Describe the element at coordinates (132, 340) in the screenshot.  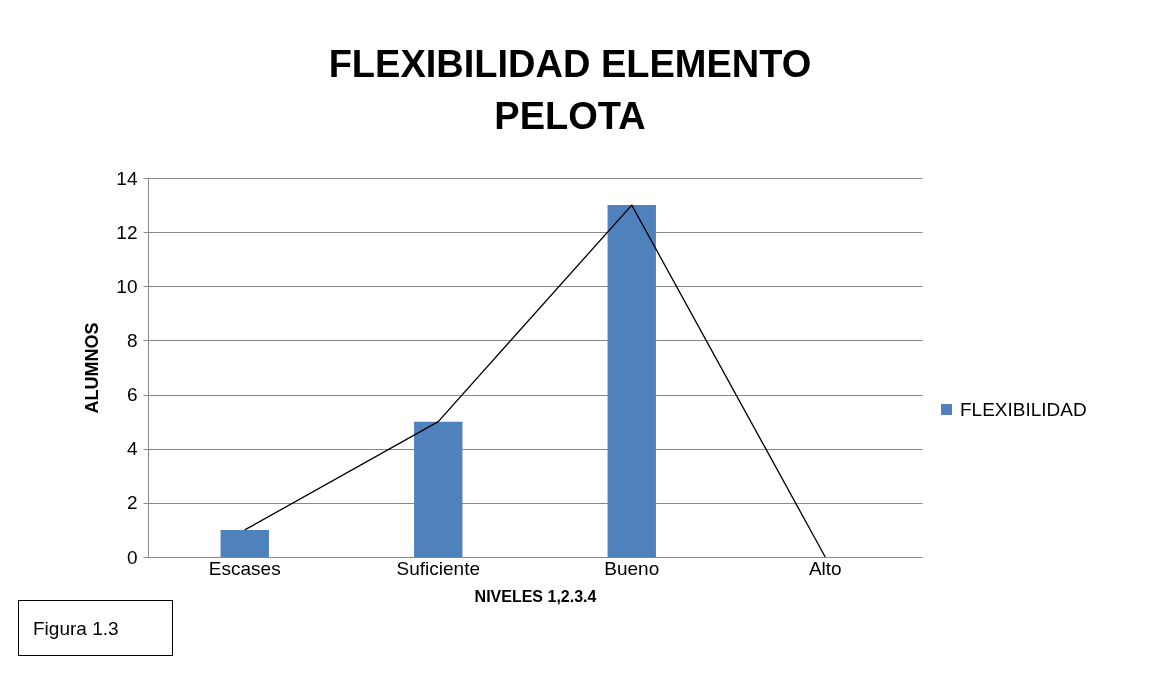
I see `y-tick-label: 8` at that location.